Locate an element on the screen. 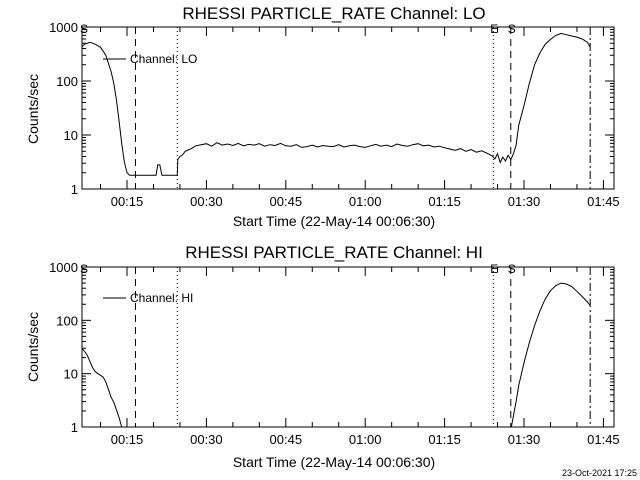 This screenshot has width=640, height=480. chart-lo-x-tick-label: 01:45 is located at coordinates (603, 201).